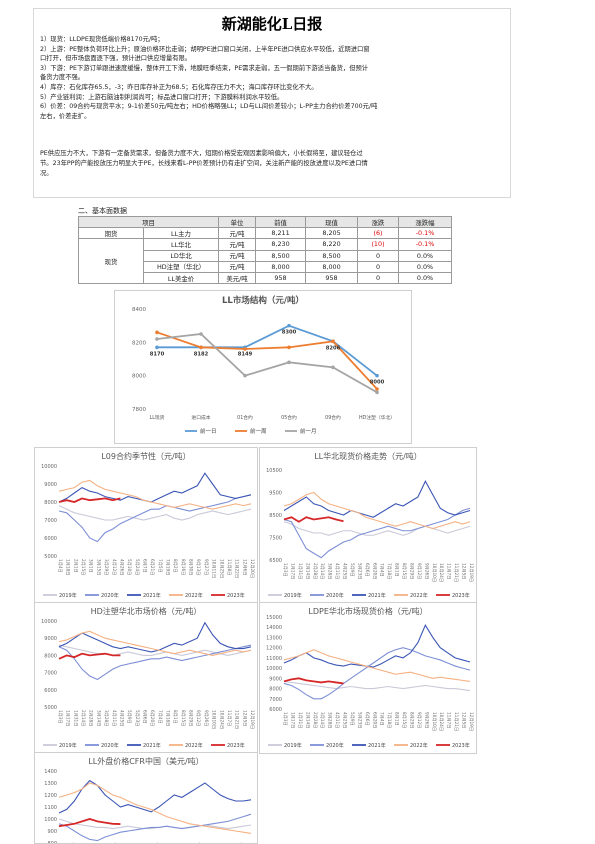  Describe the element at coordinates (280, 255) in the screenshot. I see `prev-cell: 8,500` at that location.